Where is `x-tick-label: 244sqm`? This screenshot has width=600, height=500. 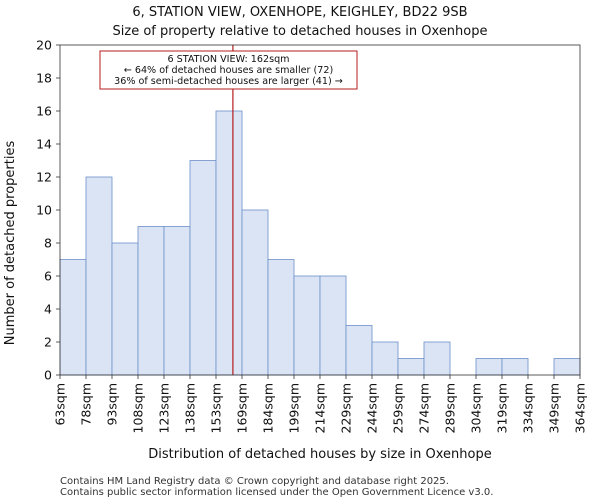
x-tick-label: 244sqm is located at coordinates (372, 408).